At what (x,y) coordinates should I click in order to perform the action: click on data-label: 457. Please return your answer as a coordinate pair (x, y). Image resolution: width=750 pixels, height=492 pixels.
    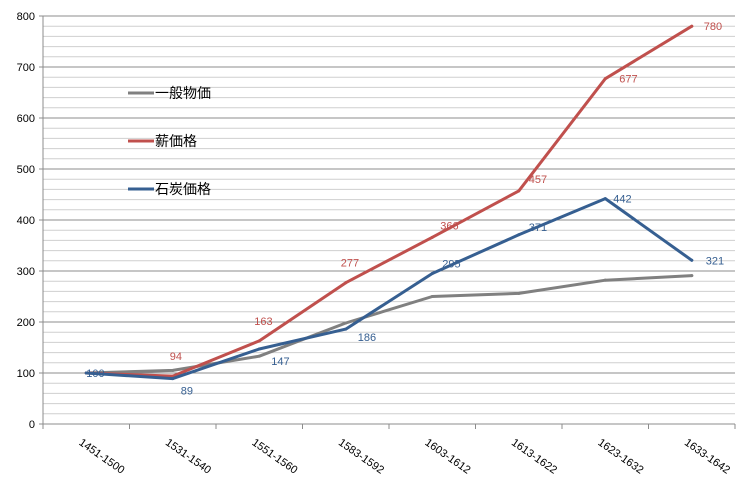
    Looking at the image, I should click on (538, 180).